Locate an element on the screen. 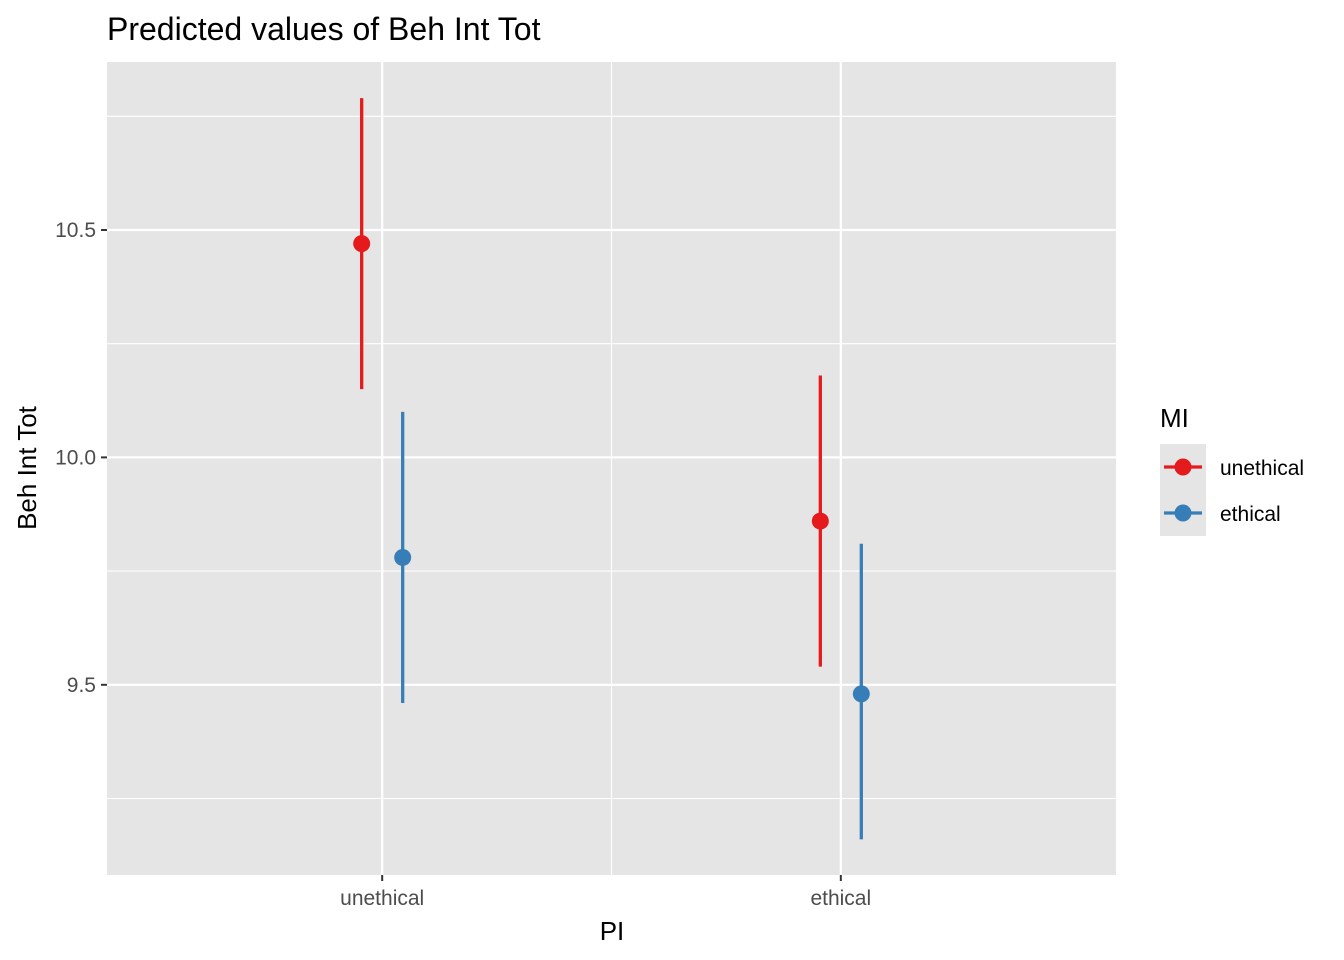 The height and width of the screenshot is (960, 1344). legend-key-point-unethical is located at coordinates (1183, 467).